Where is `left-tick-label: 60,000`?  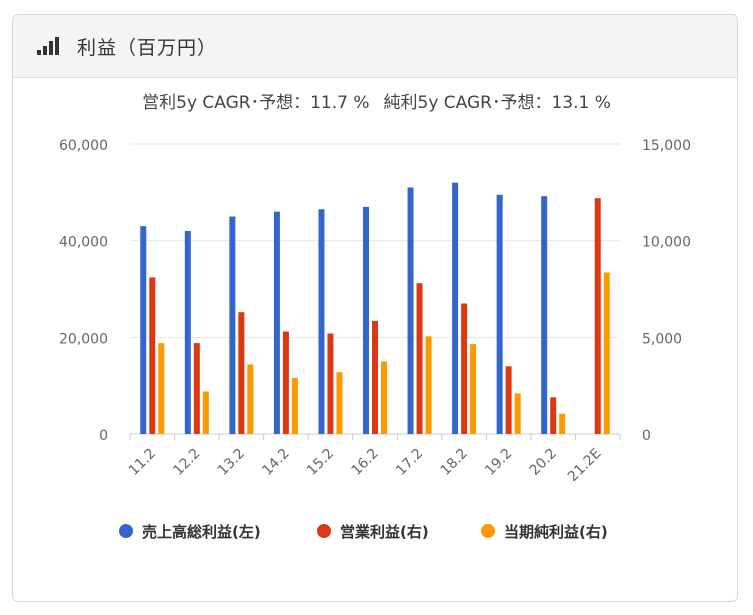
left-tick-label: 60,000 is located at coordinates (83, 146).